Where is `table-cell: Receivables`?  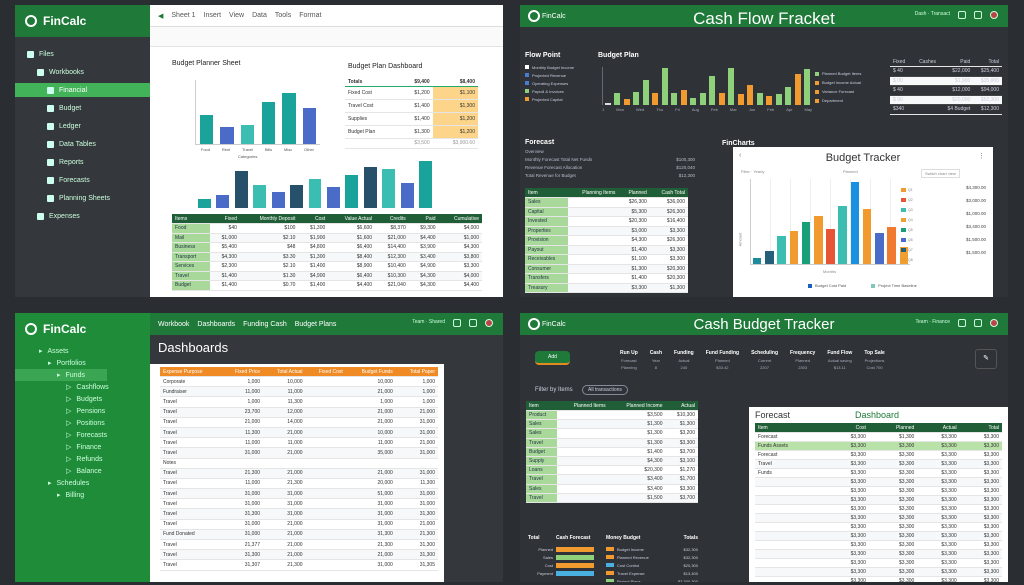
table-cell: Receivables is located at coordinates (546, 259).